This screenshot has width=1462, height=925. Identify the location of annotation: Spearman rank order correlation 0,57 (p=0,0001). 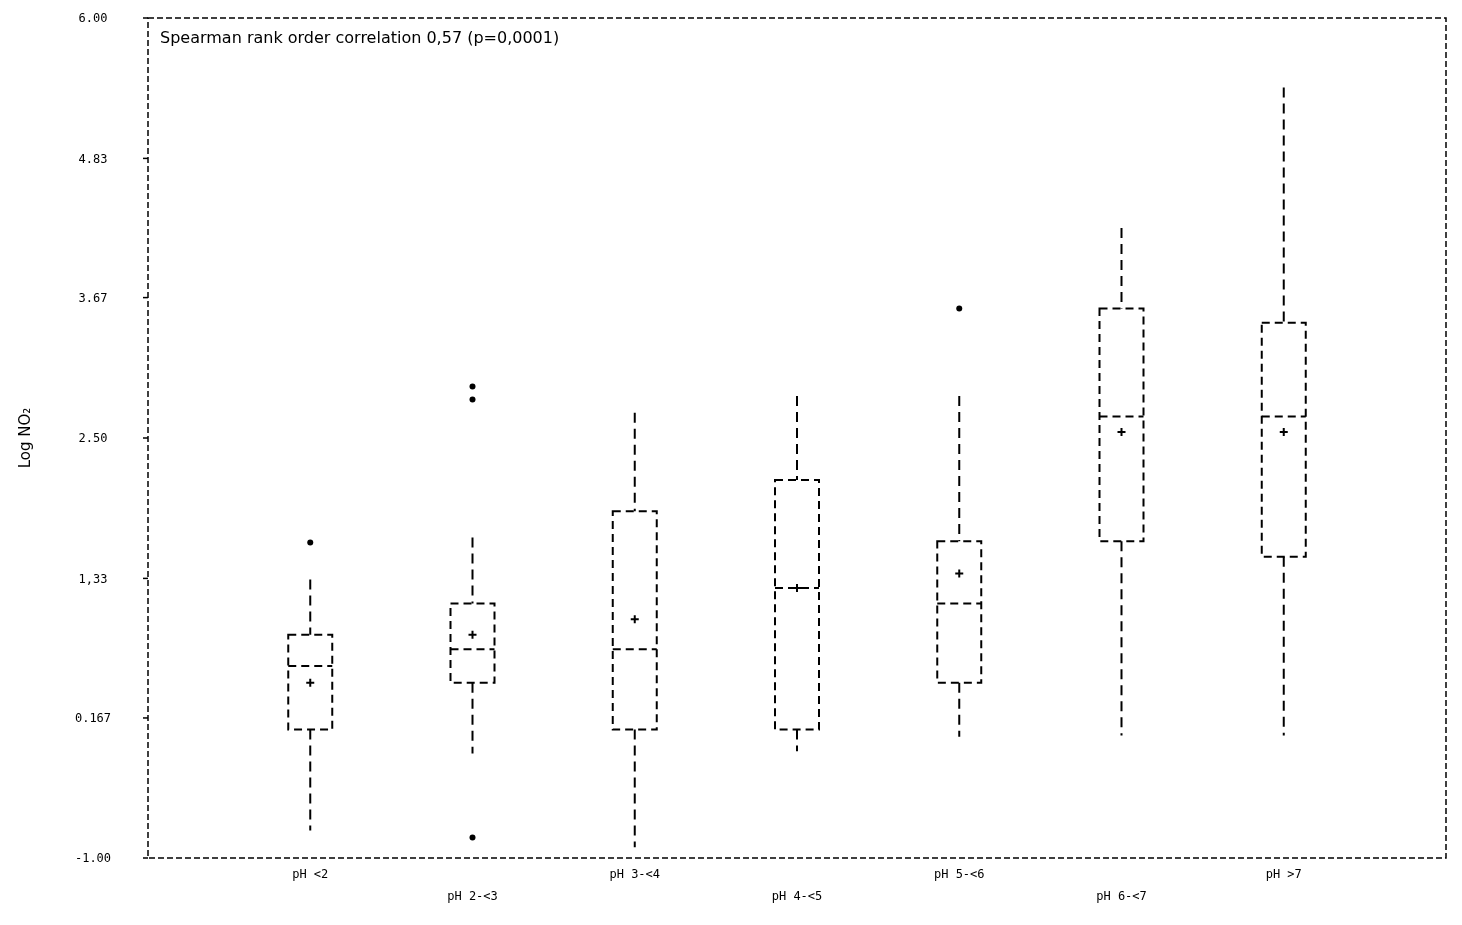
(360, 37).